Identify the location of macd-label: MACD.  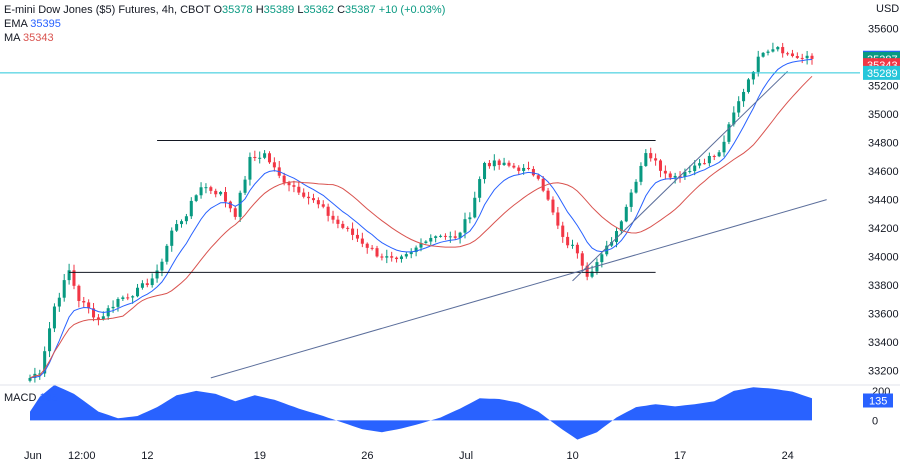
(20, 398).